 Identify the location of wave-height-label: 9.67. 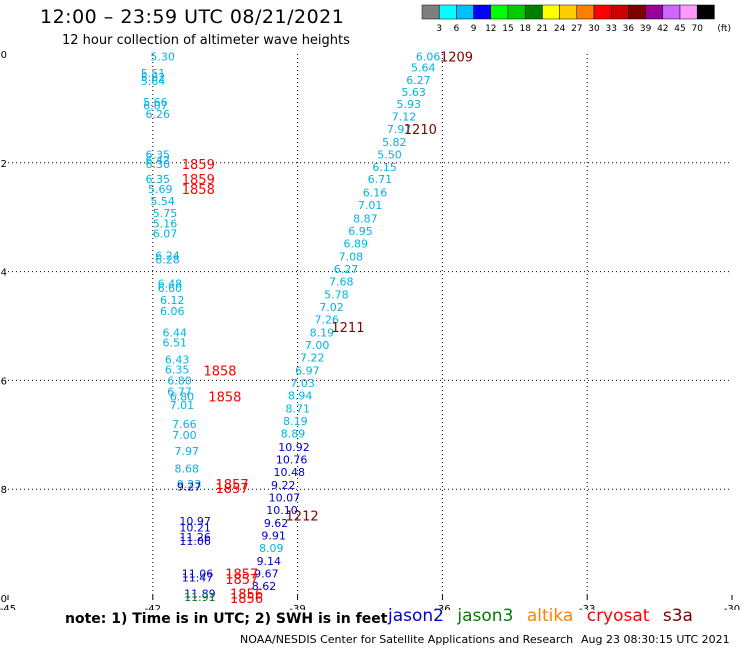
(266, 574).